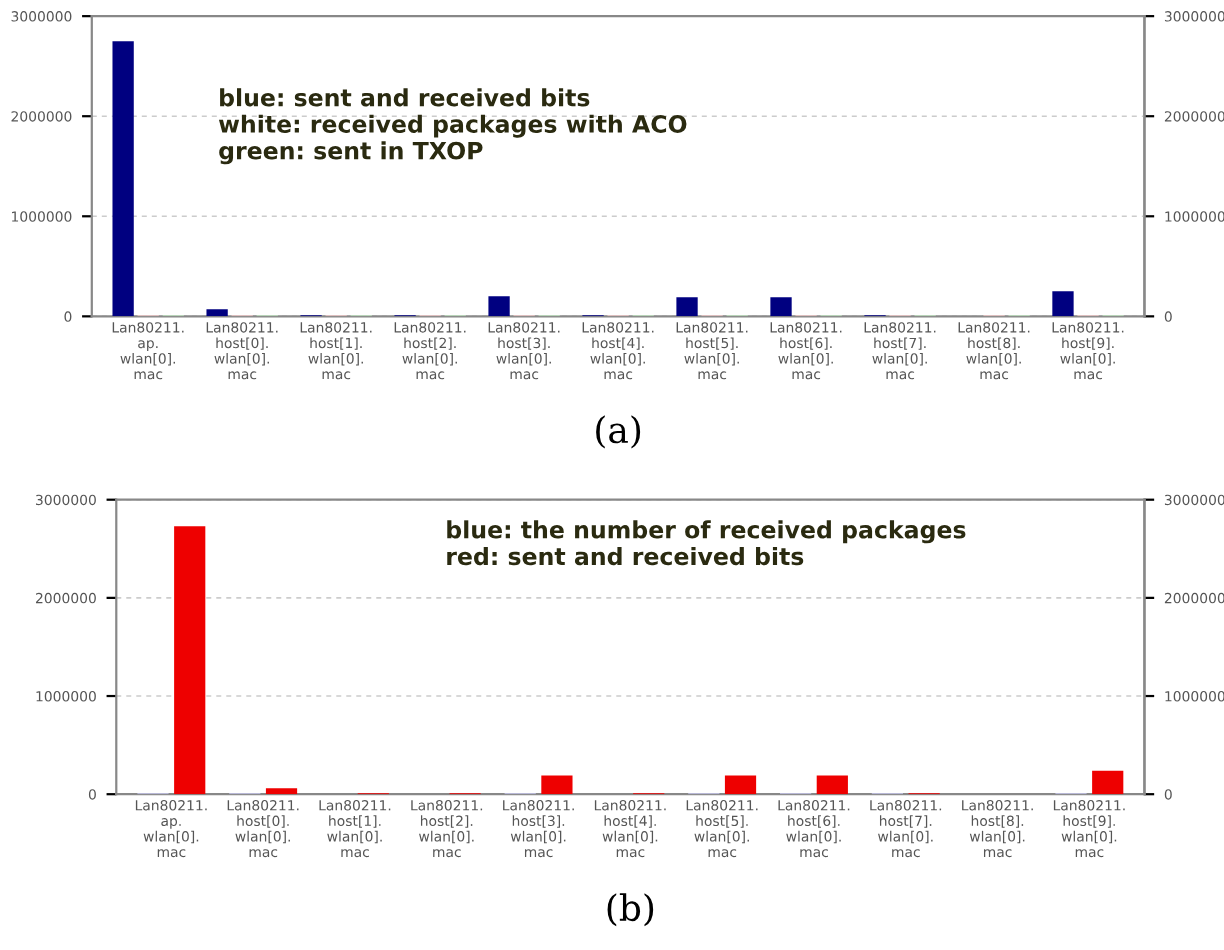 The image size is (1224, 950). What do you see at coordinates (452, 126) in the screenshot?
I see `annotation: blue: sent and received bits white: received packages with ACO green: sent in TXOP` at bounding box center [452, 126].